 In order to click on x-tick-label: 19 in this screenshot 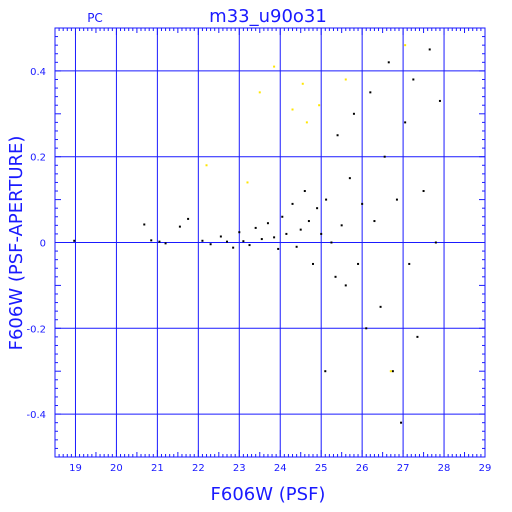, I will do `click(75, 468)`.